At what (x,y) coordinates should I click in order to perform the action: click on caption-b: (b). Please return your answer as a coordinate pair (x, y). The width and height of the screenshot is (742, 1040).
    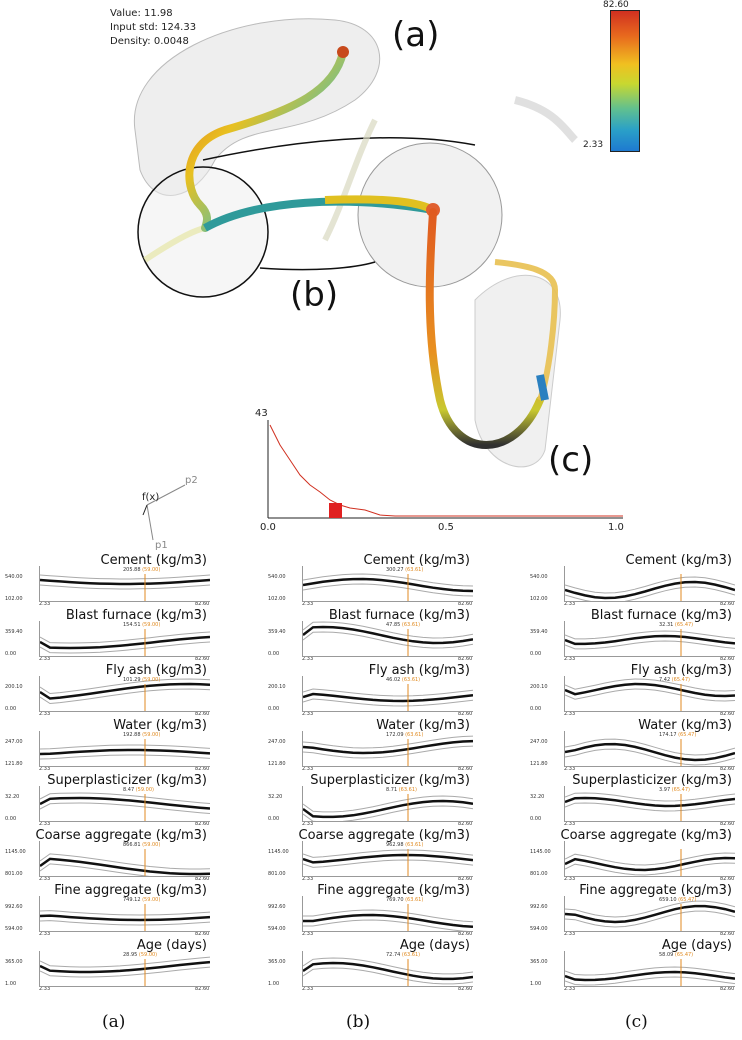
    Looking at the image, I should click on (358, 1022).